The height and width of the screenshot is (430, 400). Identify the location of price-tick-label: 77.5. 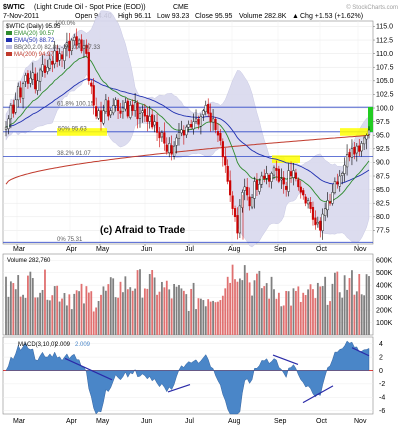
(383, 231).